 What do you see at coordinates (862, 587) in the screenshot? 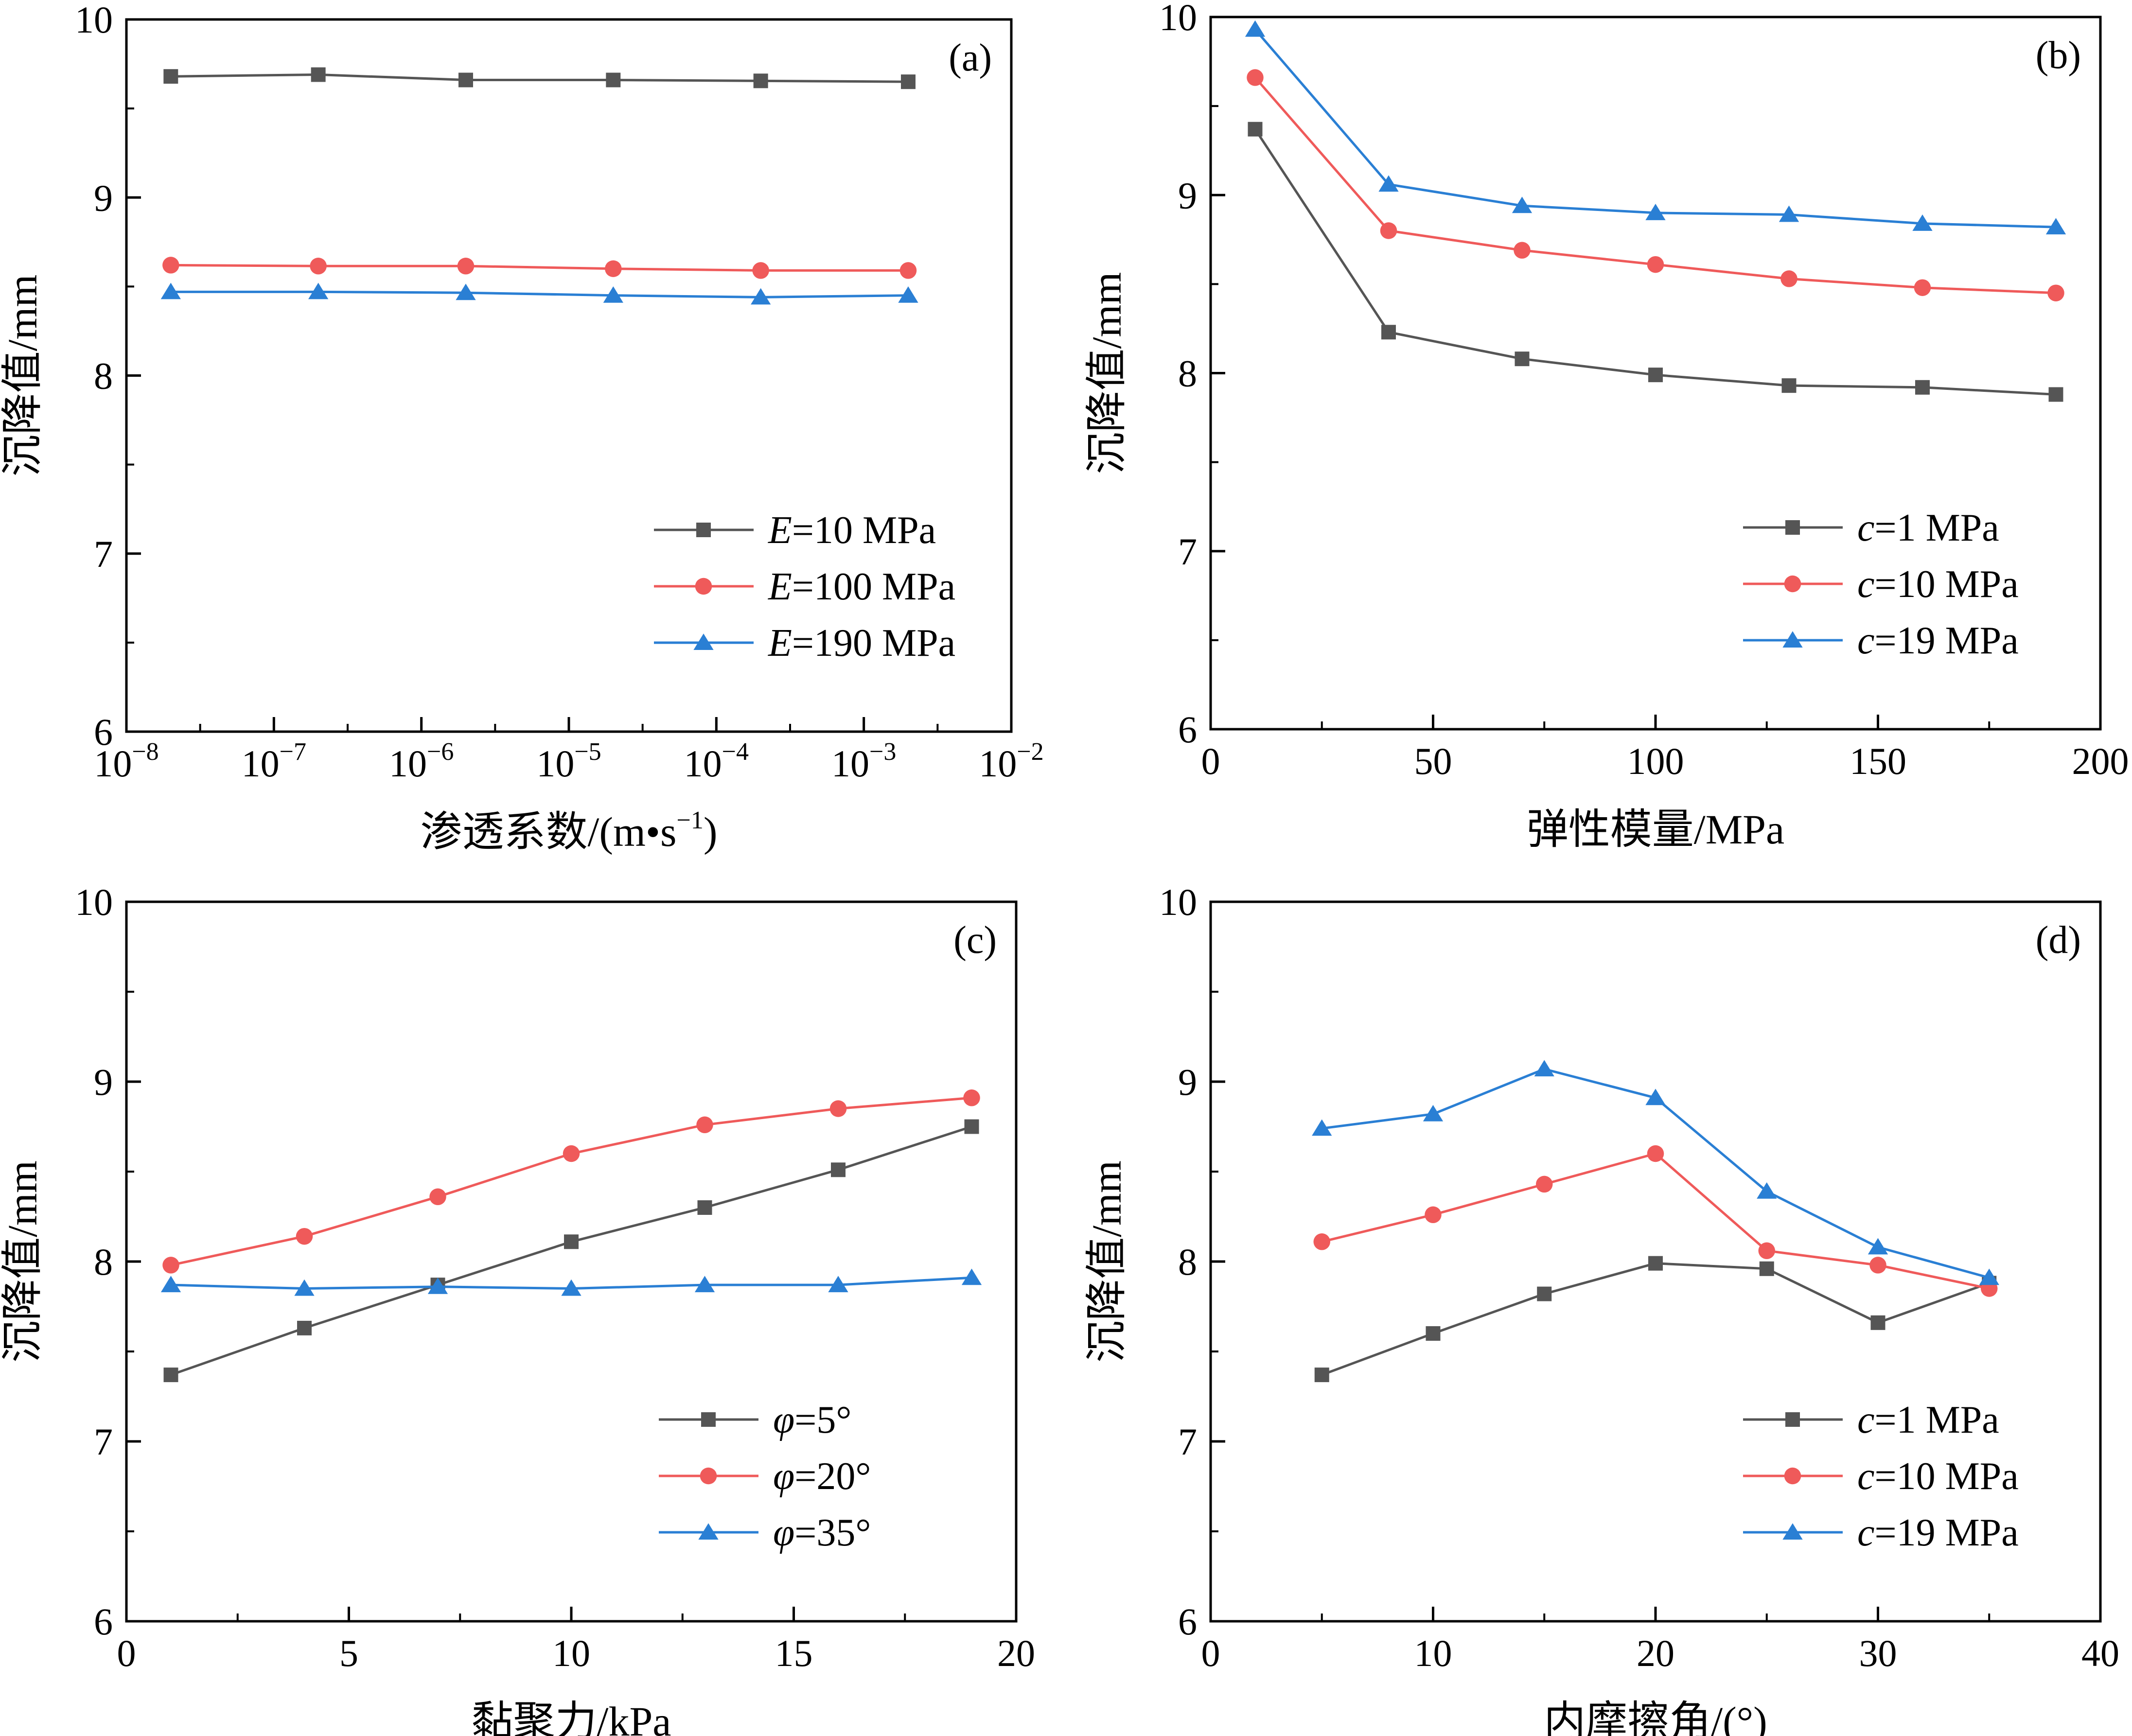
I see `legend-label-2: E=100 MPa` at bounding box center [862, 587].